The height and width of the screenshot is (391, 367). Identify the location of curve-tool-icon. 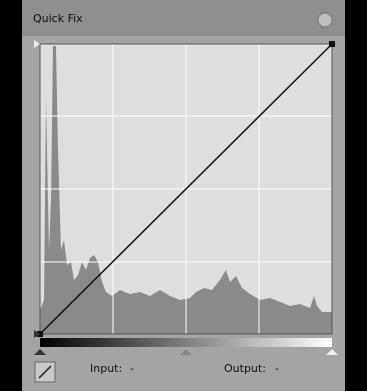
(45, 372).